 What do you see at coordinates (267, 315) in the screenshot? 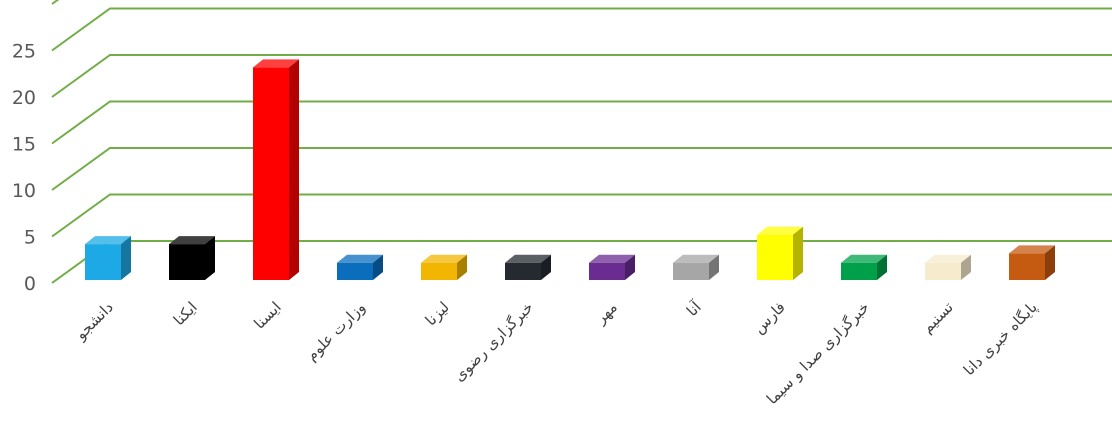
I see `category-label: ایسنا` at bounding box center [267, 315].